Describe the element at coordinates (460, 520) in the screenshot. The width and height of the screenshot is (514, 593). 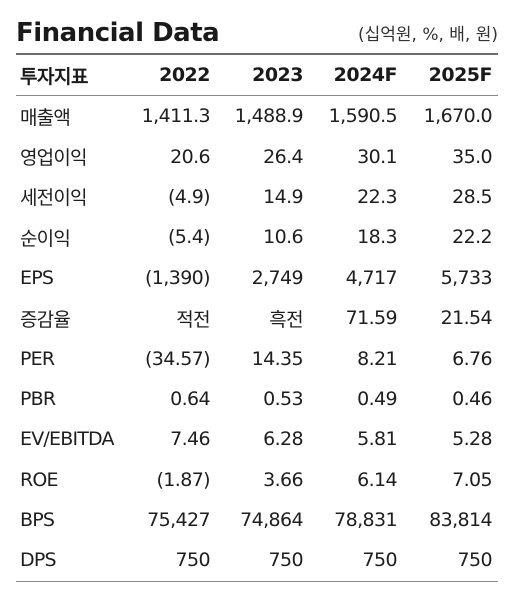
I see `table-cell: 83,814` at that location.